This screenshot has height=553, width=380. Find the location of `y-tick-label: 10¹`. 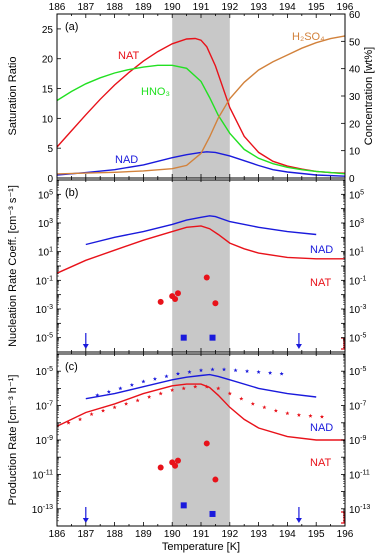

y-tick-label: 10¹ is located at coordinates (45, 253).